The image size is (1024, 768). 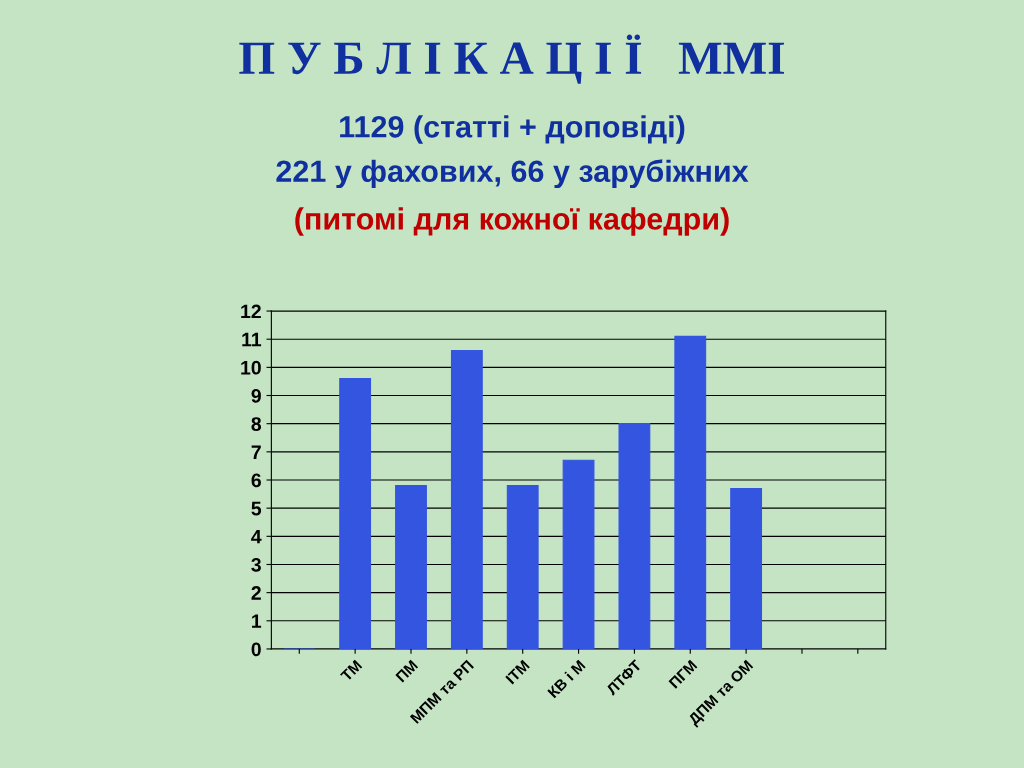 What do you see at coordinates (252, 339) in the screenshot?
I see `y-tick-label: 11` at bounding box center [252, 339].